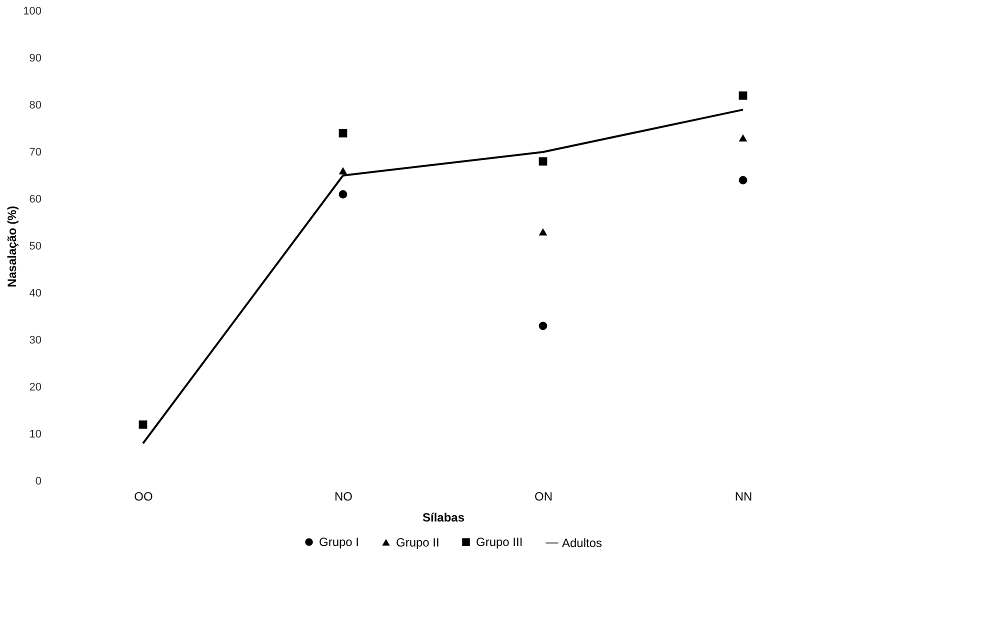 The height and width of the screenshot is (643, 982). Describe the element at coordinates (343, 497) in the screenshot. I see `x-tick-label: NO` at that location.